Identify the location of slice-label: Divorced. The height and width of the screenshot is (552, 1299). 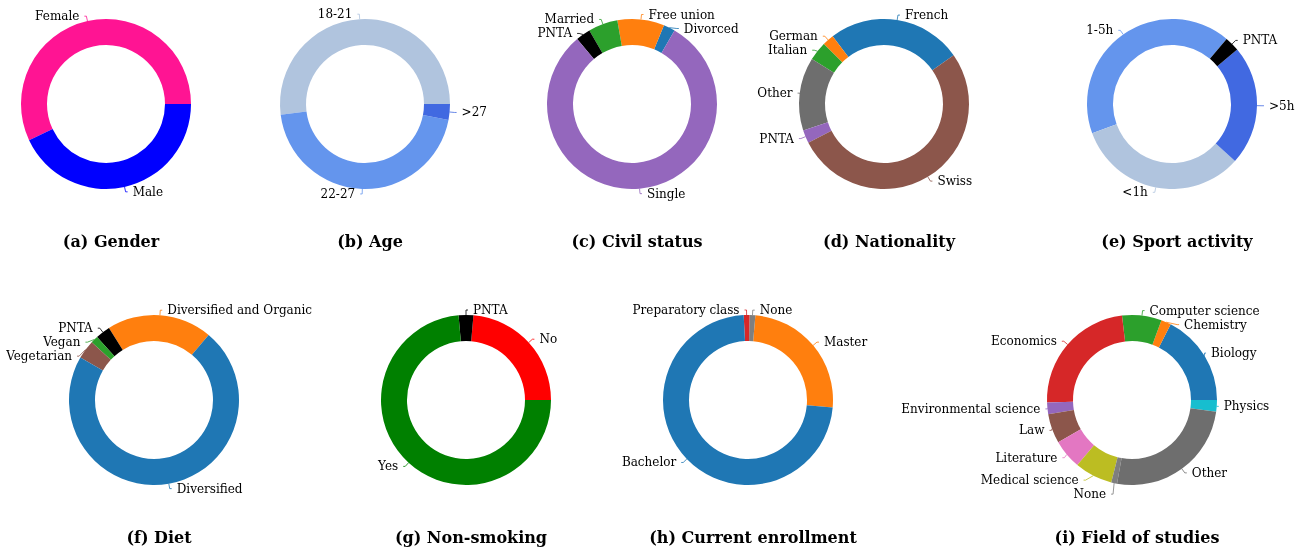
(711, 28).